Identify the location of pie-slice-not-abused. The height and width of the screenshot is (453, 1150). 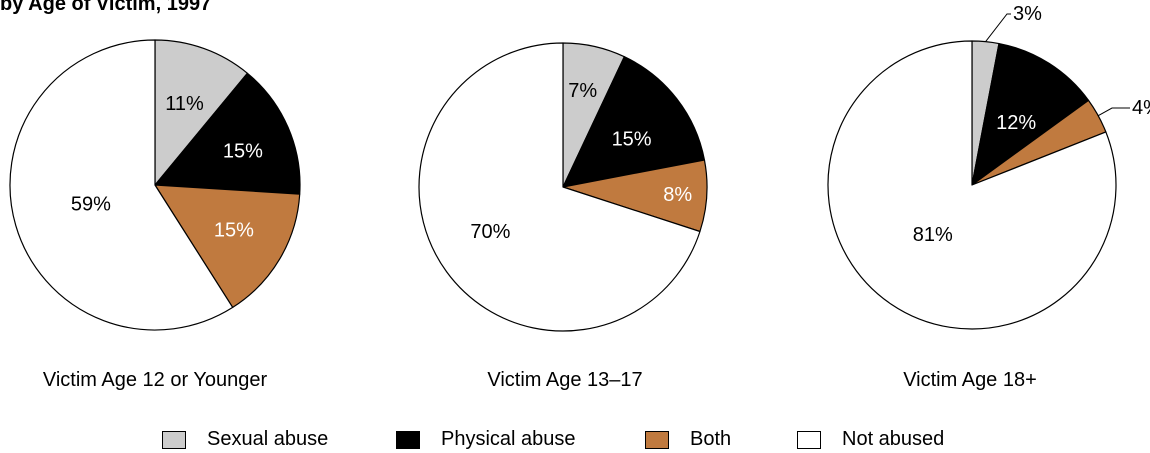
(121, 185).